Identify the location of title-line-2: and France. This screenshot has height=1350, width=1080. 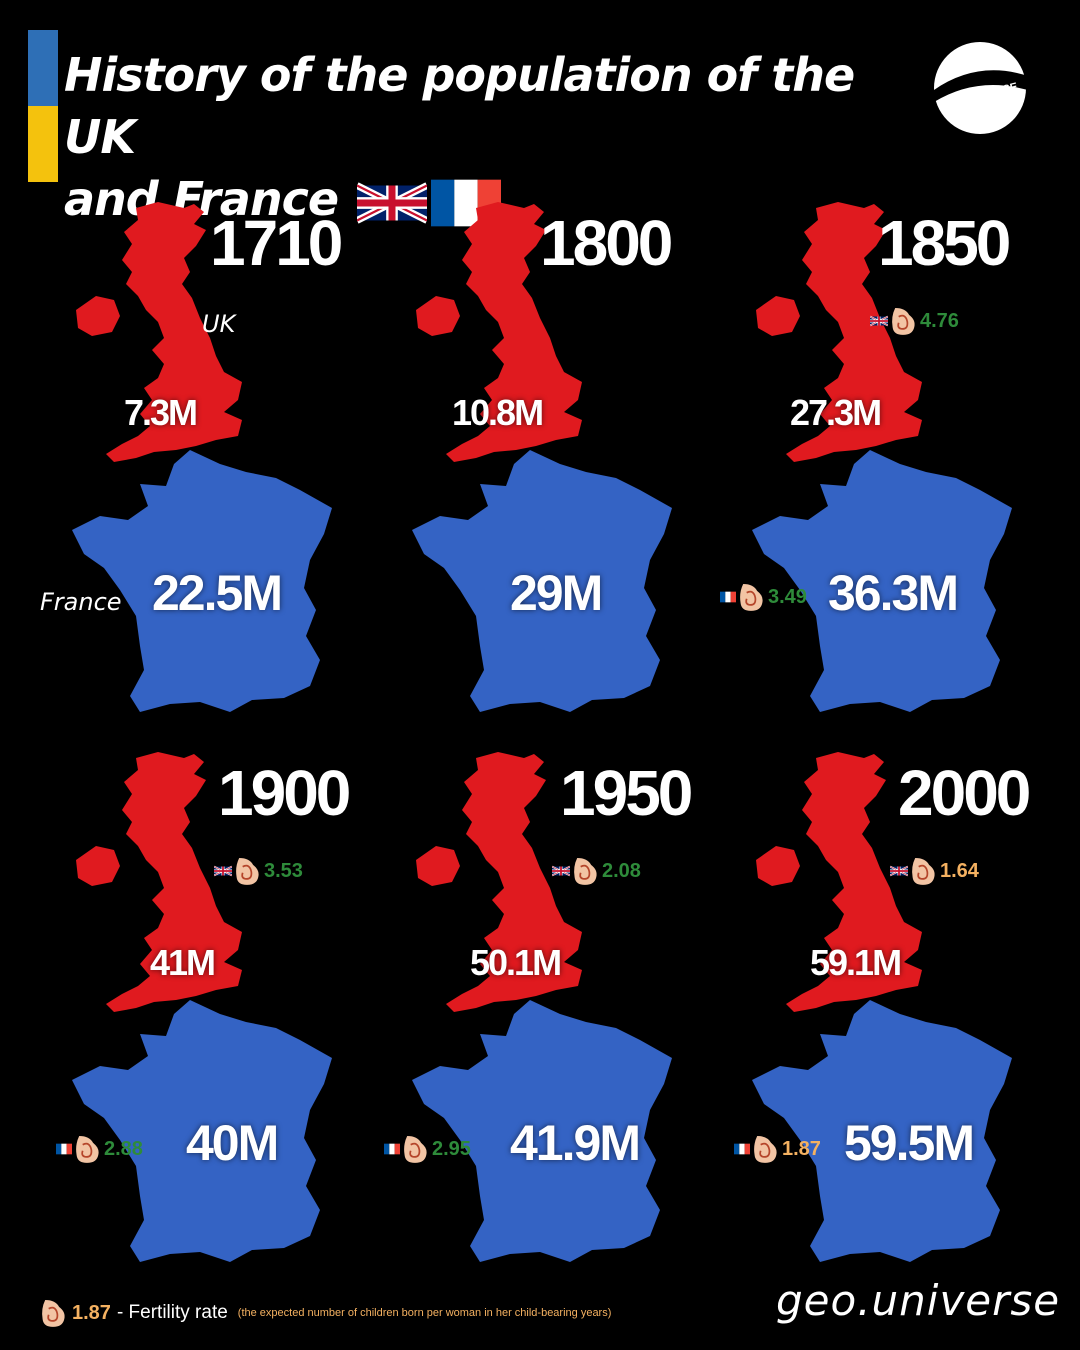
(201, 199).